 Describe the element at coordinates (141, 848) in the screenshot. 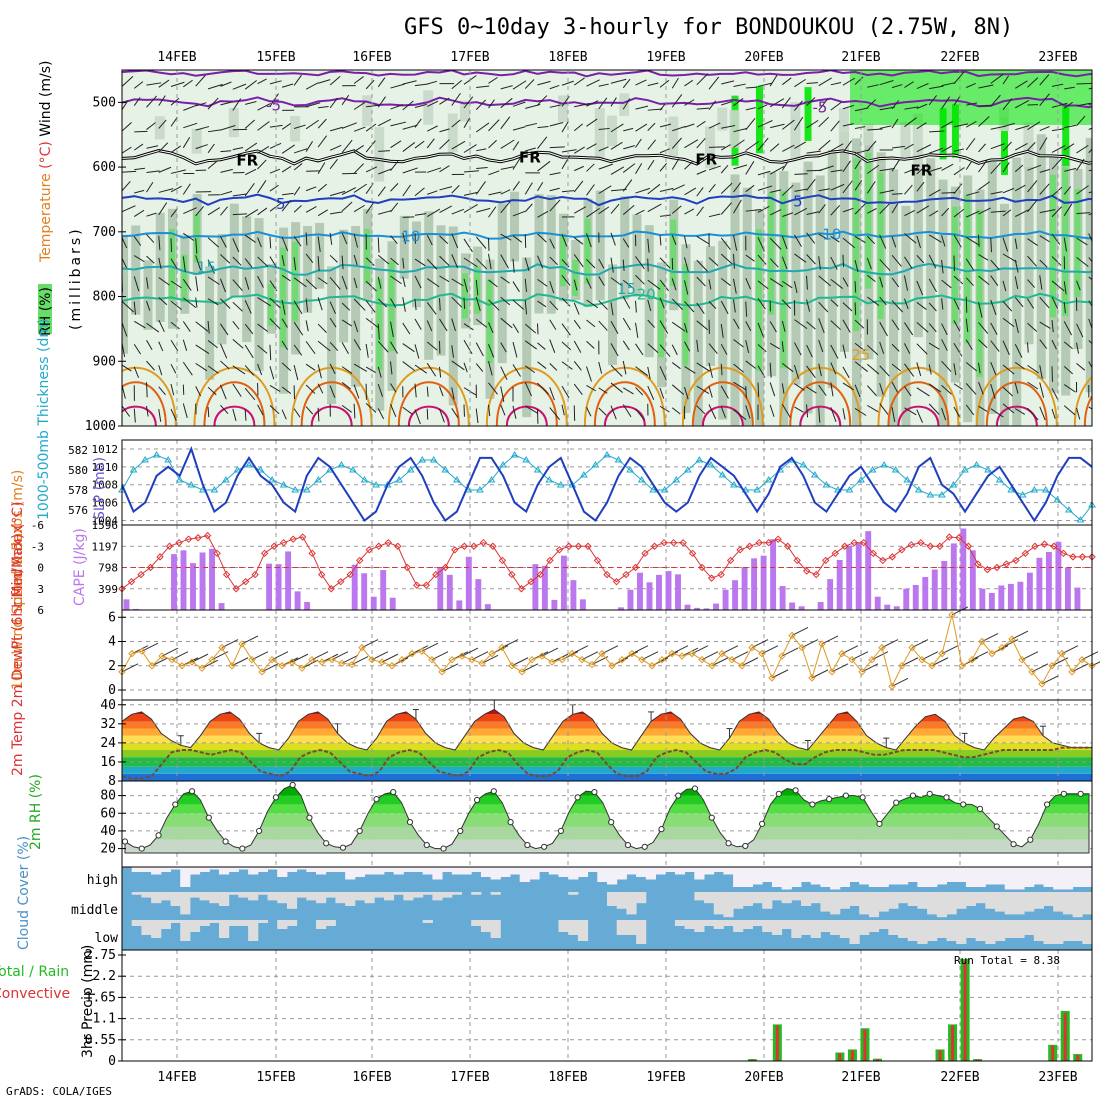

I see `rh-marker` at that location.